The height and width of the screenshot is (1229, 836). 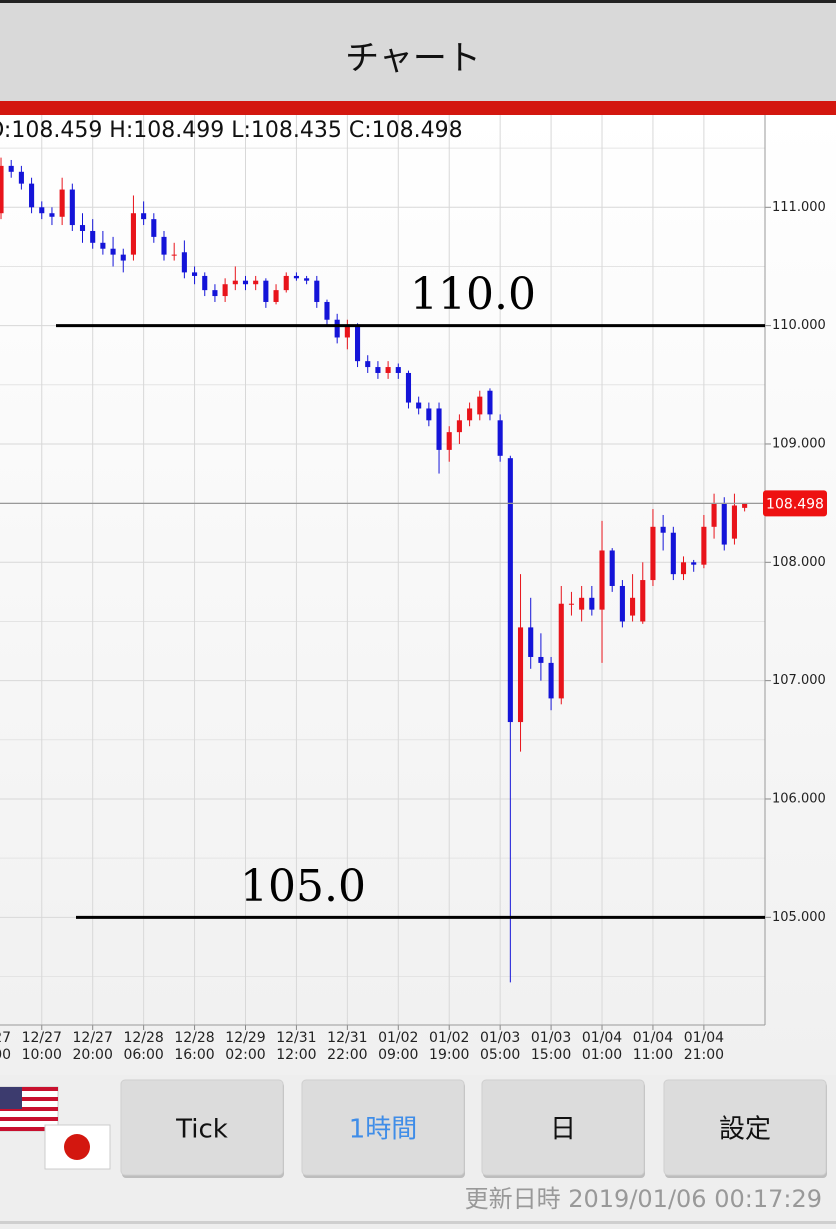 I want to click on x-tick-label: 01/04 11:00, so click(x=653, y=1046).